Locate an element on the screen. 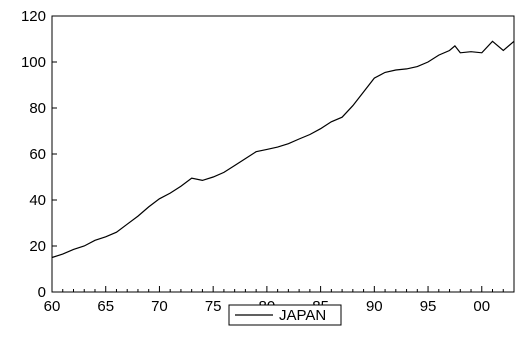 Image resolution: width=516 pixels, height=354 pixels. y-axis: 0 20 40 60 80 100 120 is located at coordinates (39, 154).